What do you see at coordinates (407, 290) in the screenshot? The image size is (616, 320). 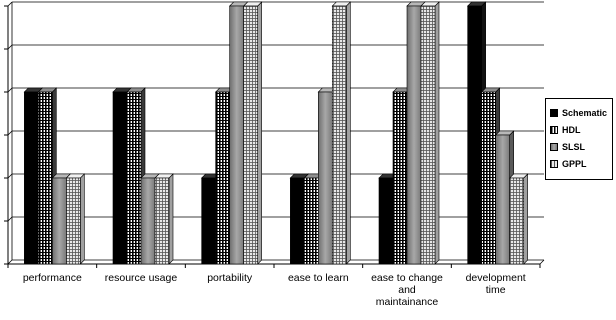 I see `x-tick-label: ease to change and maintainance` at bounding box center [407, 290].